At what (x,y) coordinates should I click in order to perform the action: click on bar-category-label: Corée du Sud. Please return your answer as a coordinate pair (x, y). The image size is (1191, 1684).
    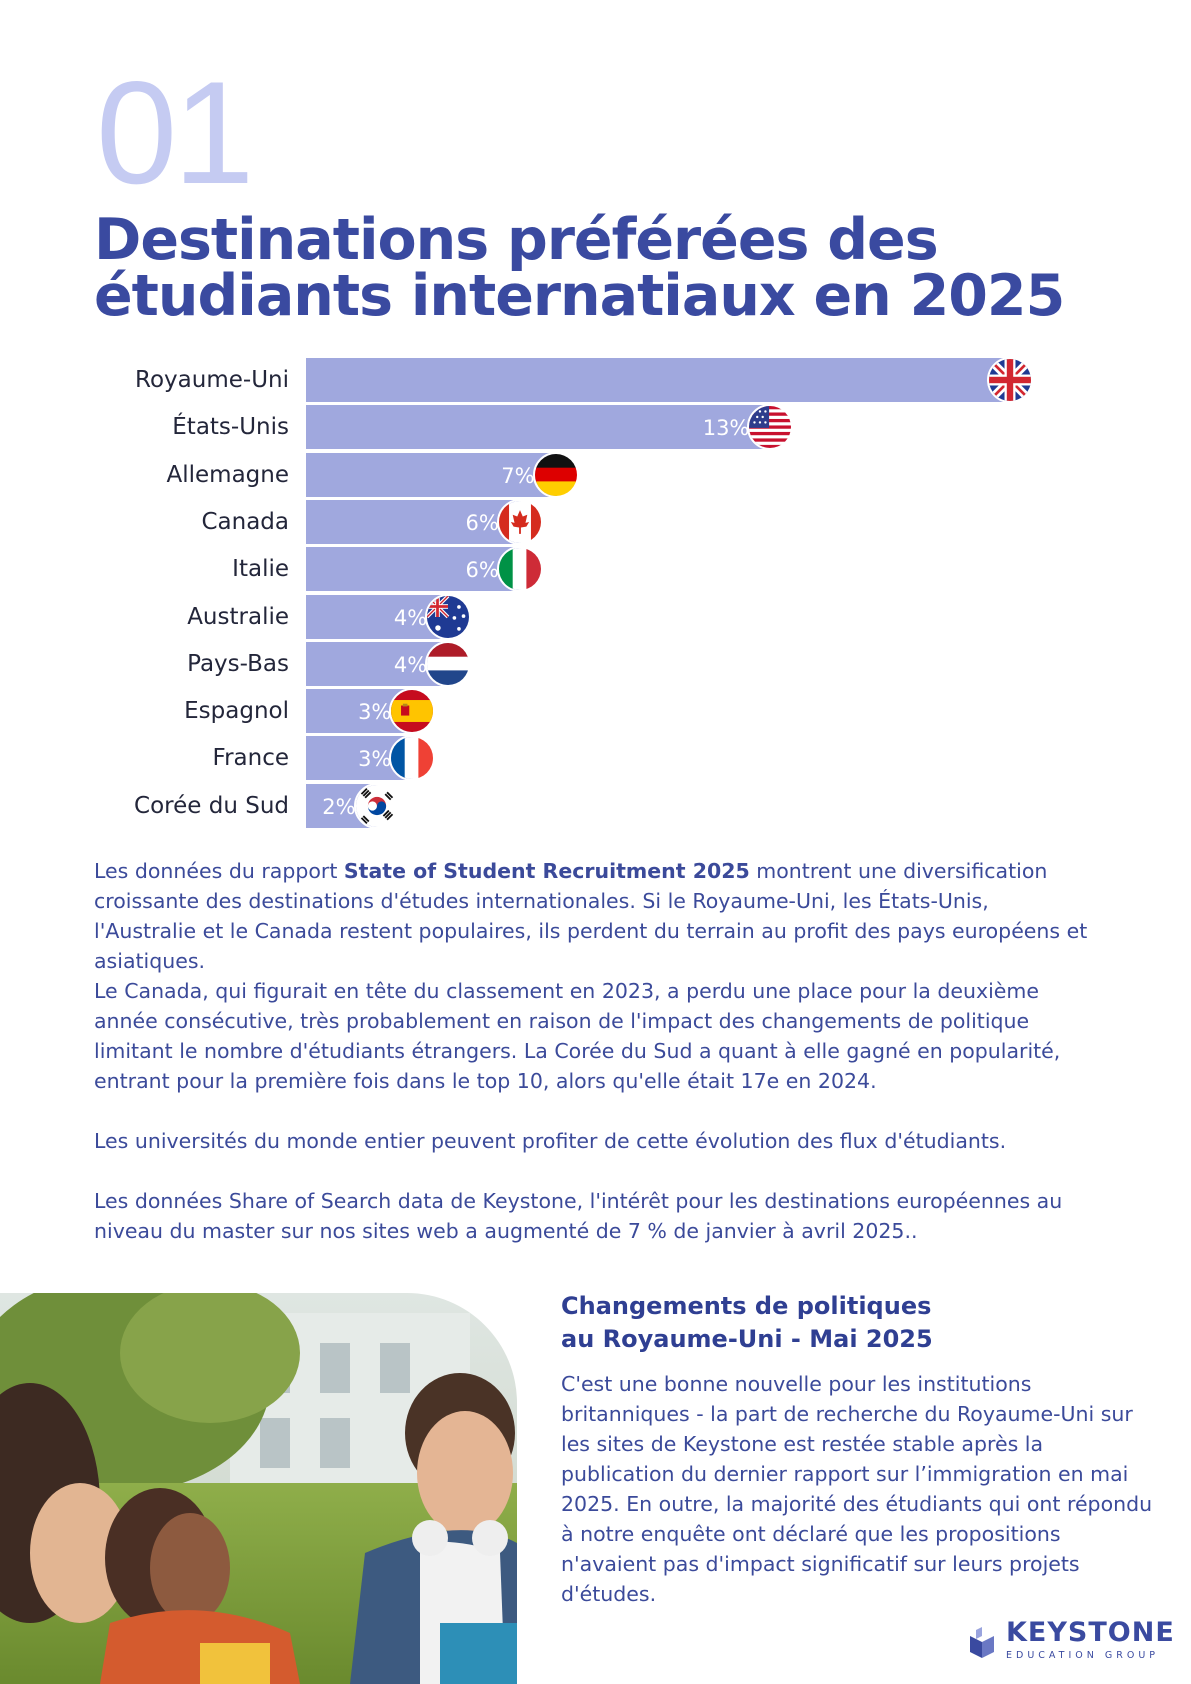
    Looking at the image, I should click on (211, 805).